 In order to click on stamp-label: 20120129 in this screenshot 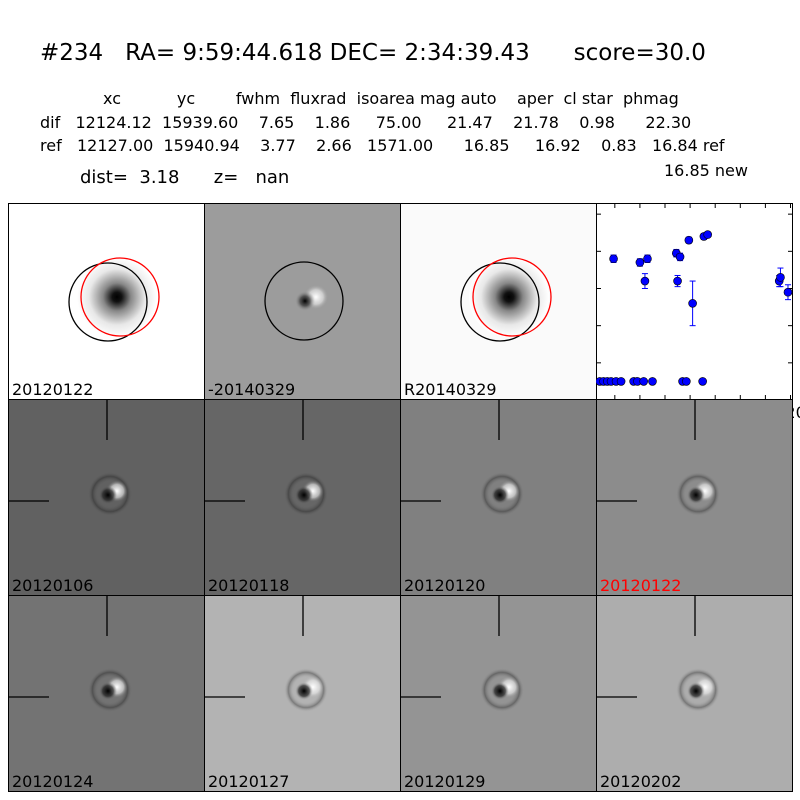, I will do `click(445, 781)`.